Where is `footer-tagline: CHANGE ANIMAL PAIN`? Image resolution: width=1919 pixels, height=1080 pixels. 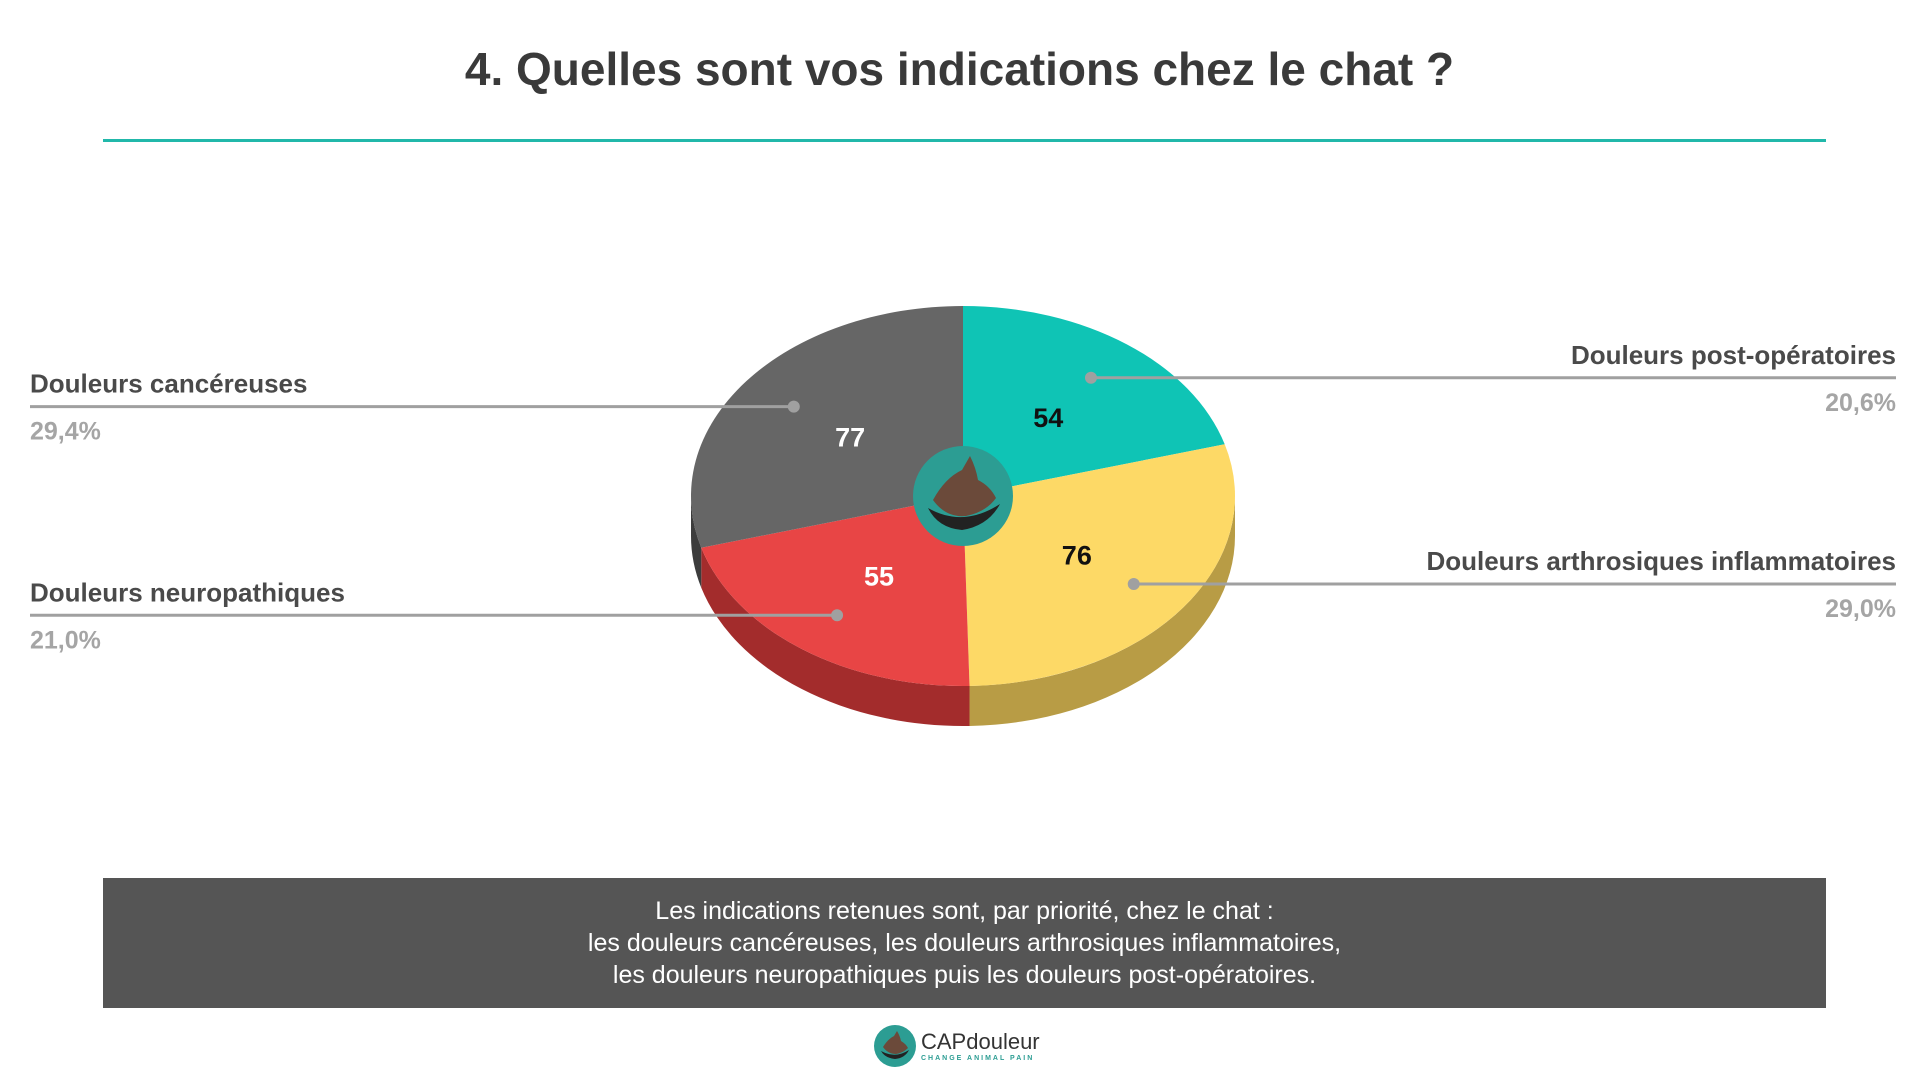
footer-tagline: CHANGE ANIMAL PAIN is located at coordinates (978, 1058).